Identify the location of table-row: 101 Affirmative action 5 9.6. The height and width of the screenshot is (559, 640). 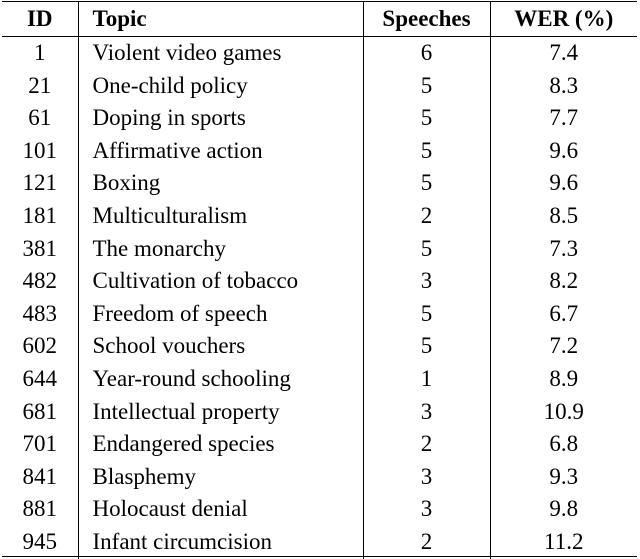
(319, 151).